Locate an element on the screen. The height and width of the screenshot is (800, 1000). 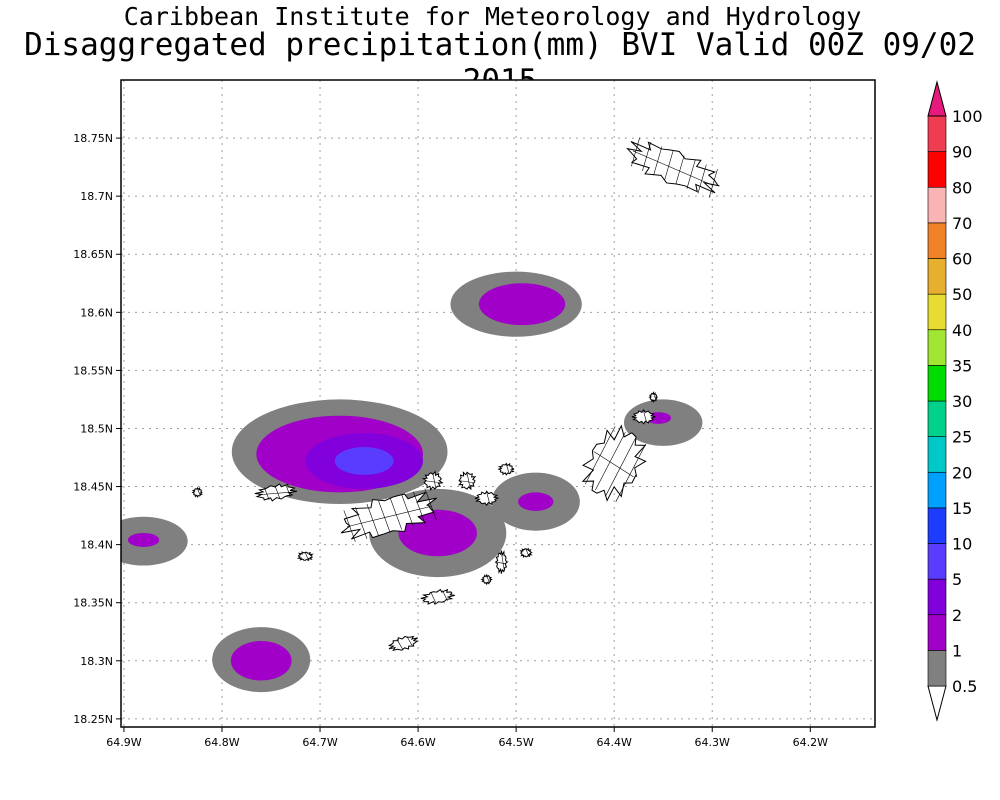
colorbar-label: 10 is located at coordinates (962, 544).